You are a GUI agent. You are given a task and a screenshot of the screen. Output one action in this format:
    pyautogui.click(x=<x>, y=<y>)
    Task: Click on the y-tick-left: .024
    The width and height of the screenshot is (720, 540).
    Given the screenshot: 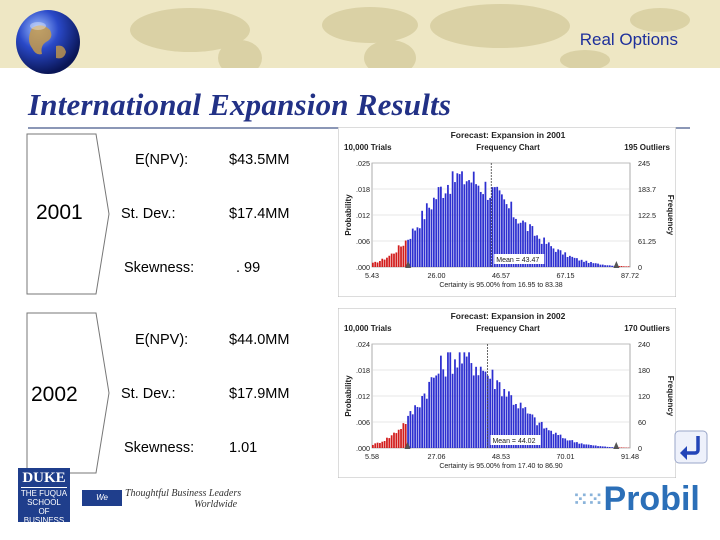 What is the action you would take?
    pyautogui.click(x=363, y=344)
    